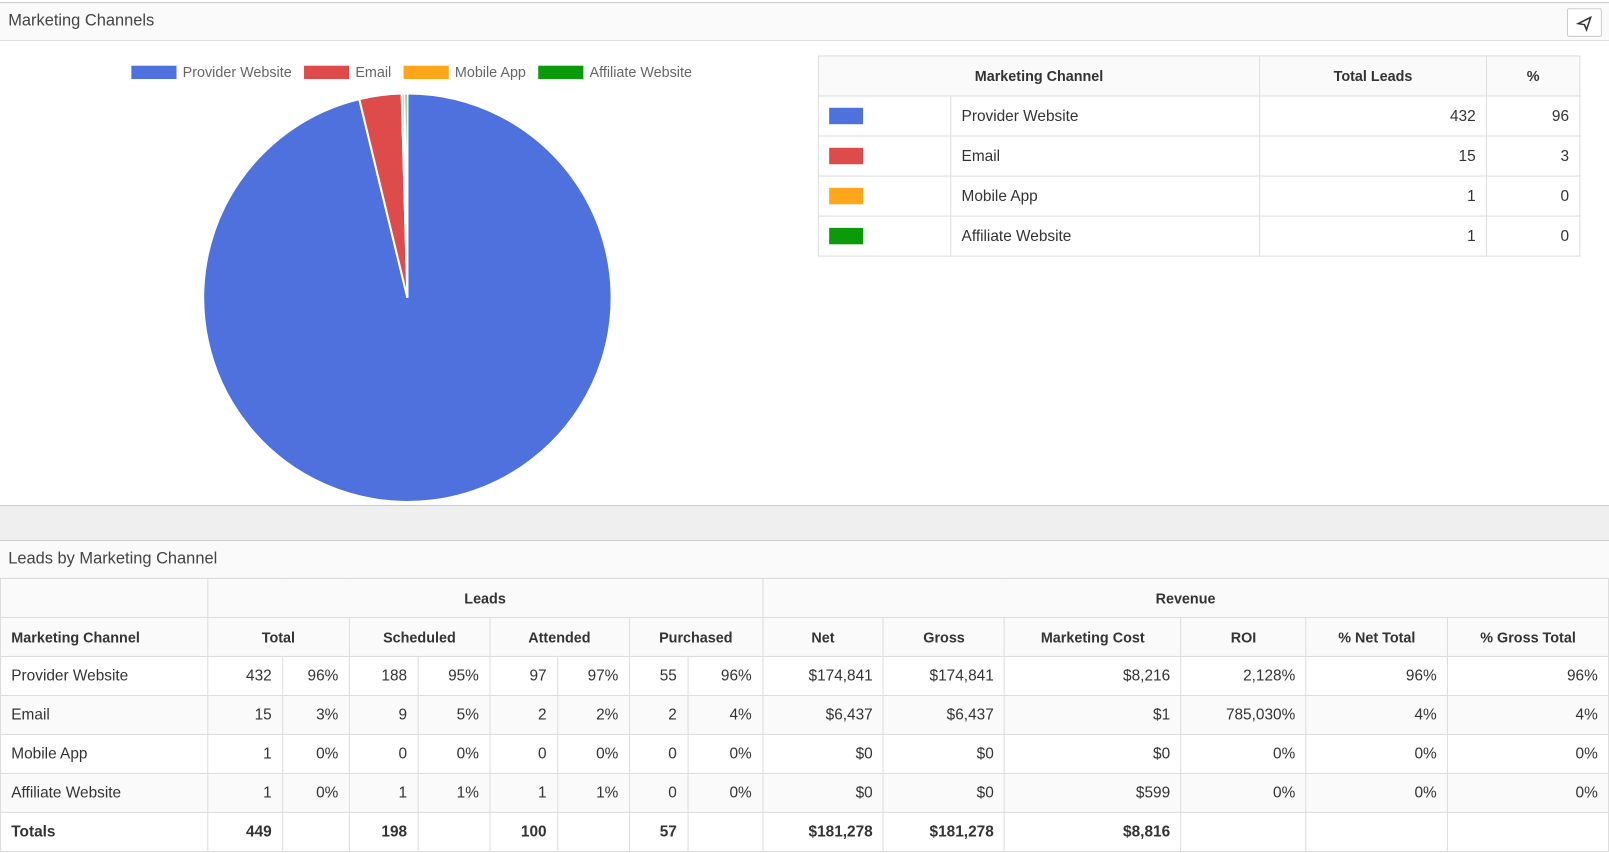 Image resolution: width=1609 pixels, height=853 pixels. I want to click on column-header: ROI, so click(1243, 636).